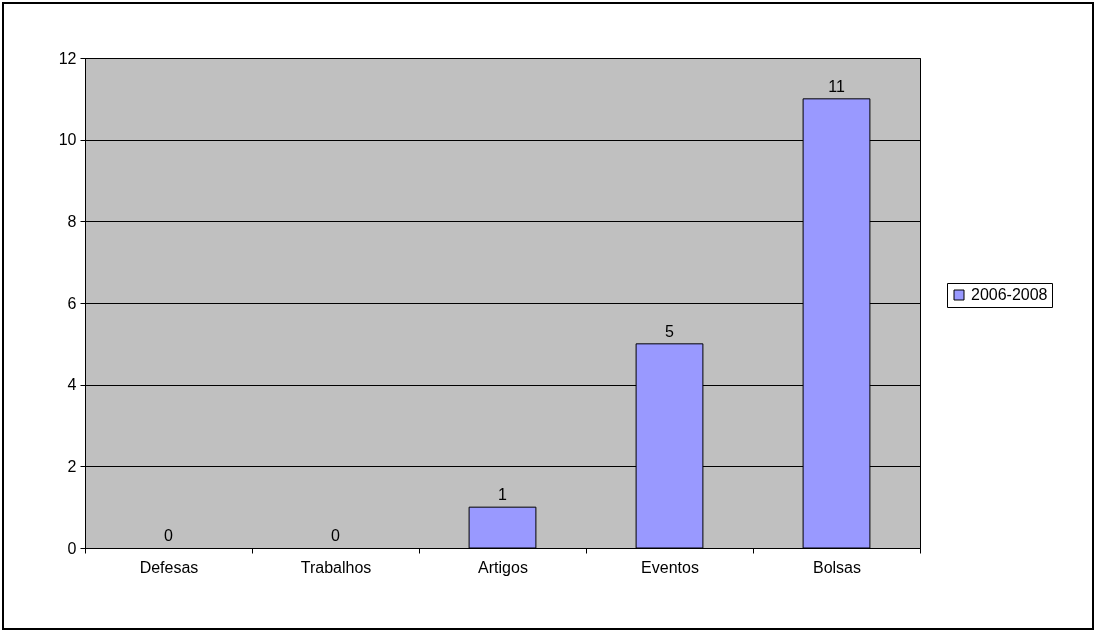 The image size is (1096, 632). What do you see at coordinates (72, 385) in the screenshot?
I see `y-tick-label: 4` at bounding box center [72, 385].